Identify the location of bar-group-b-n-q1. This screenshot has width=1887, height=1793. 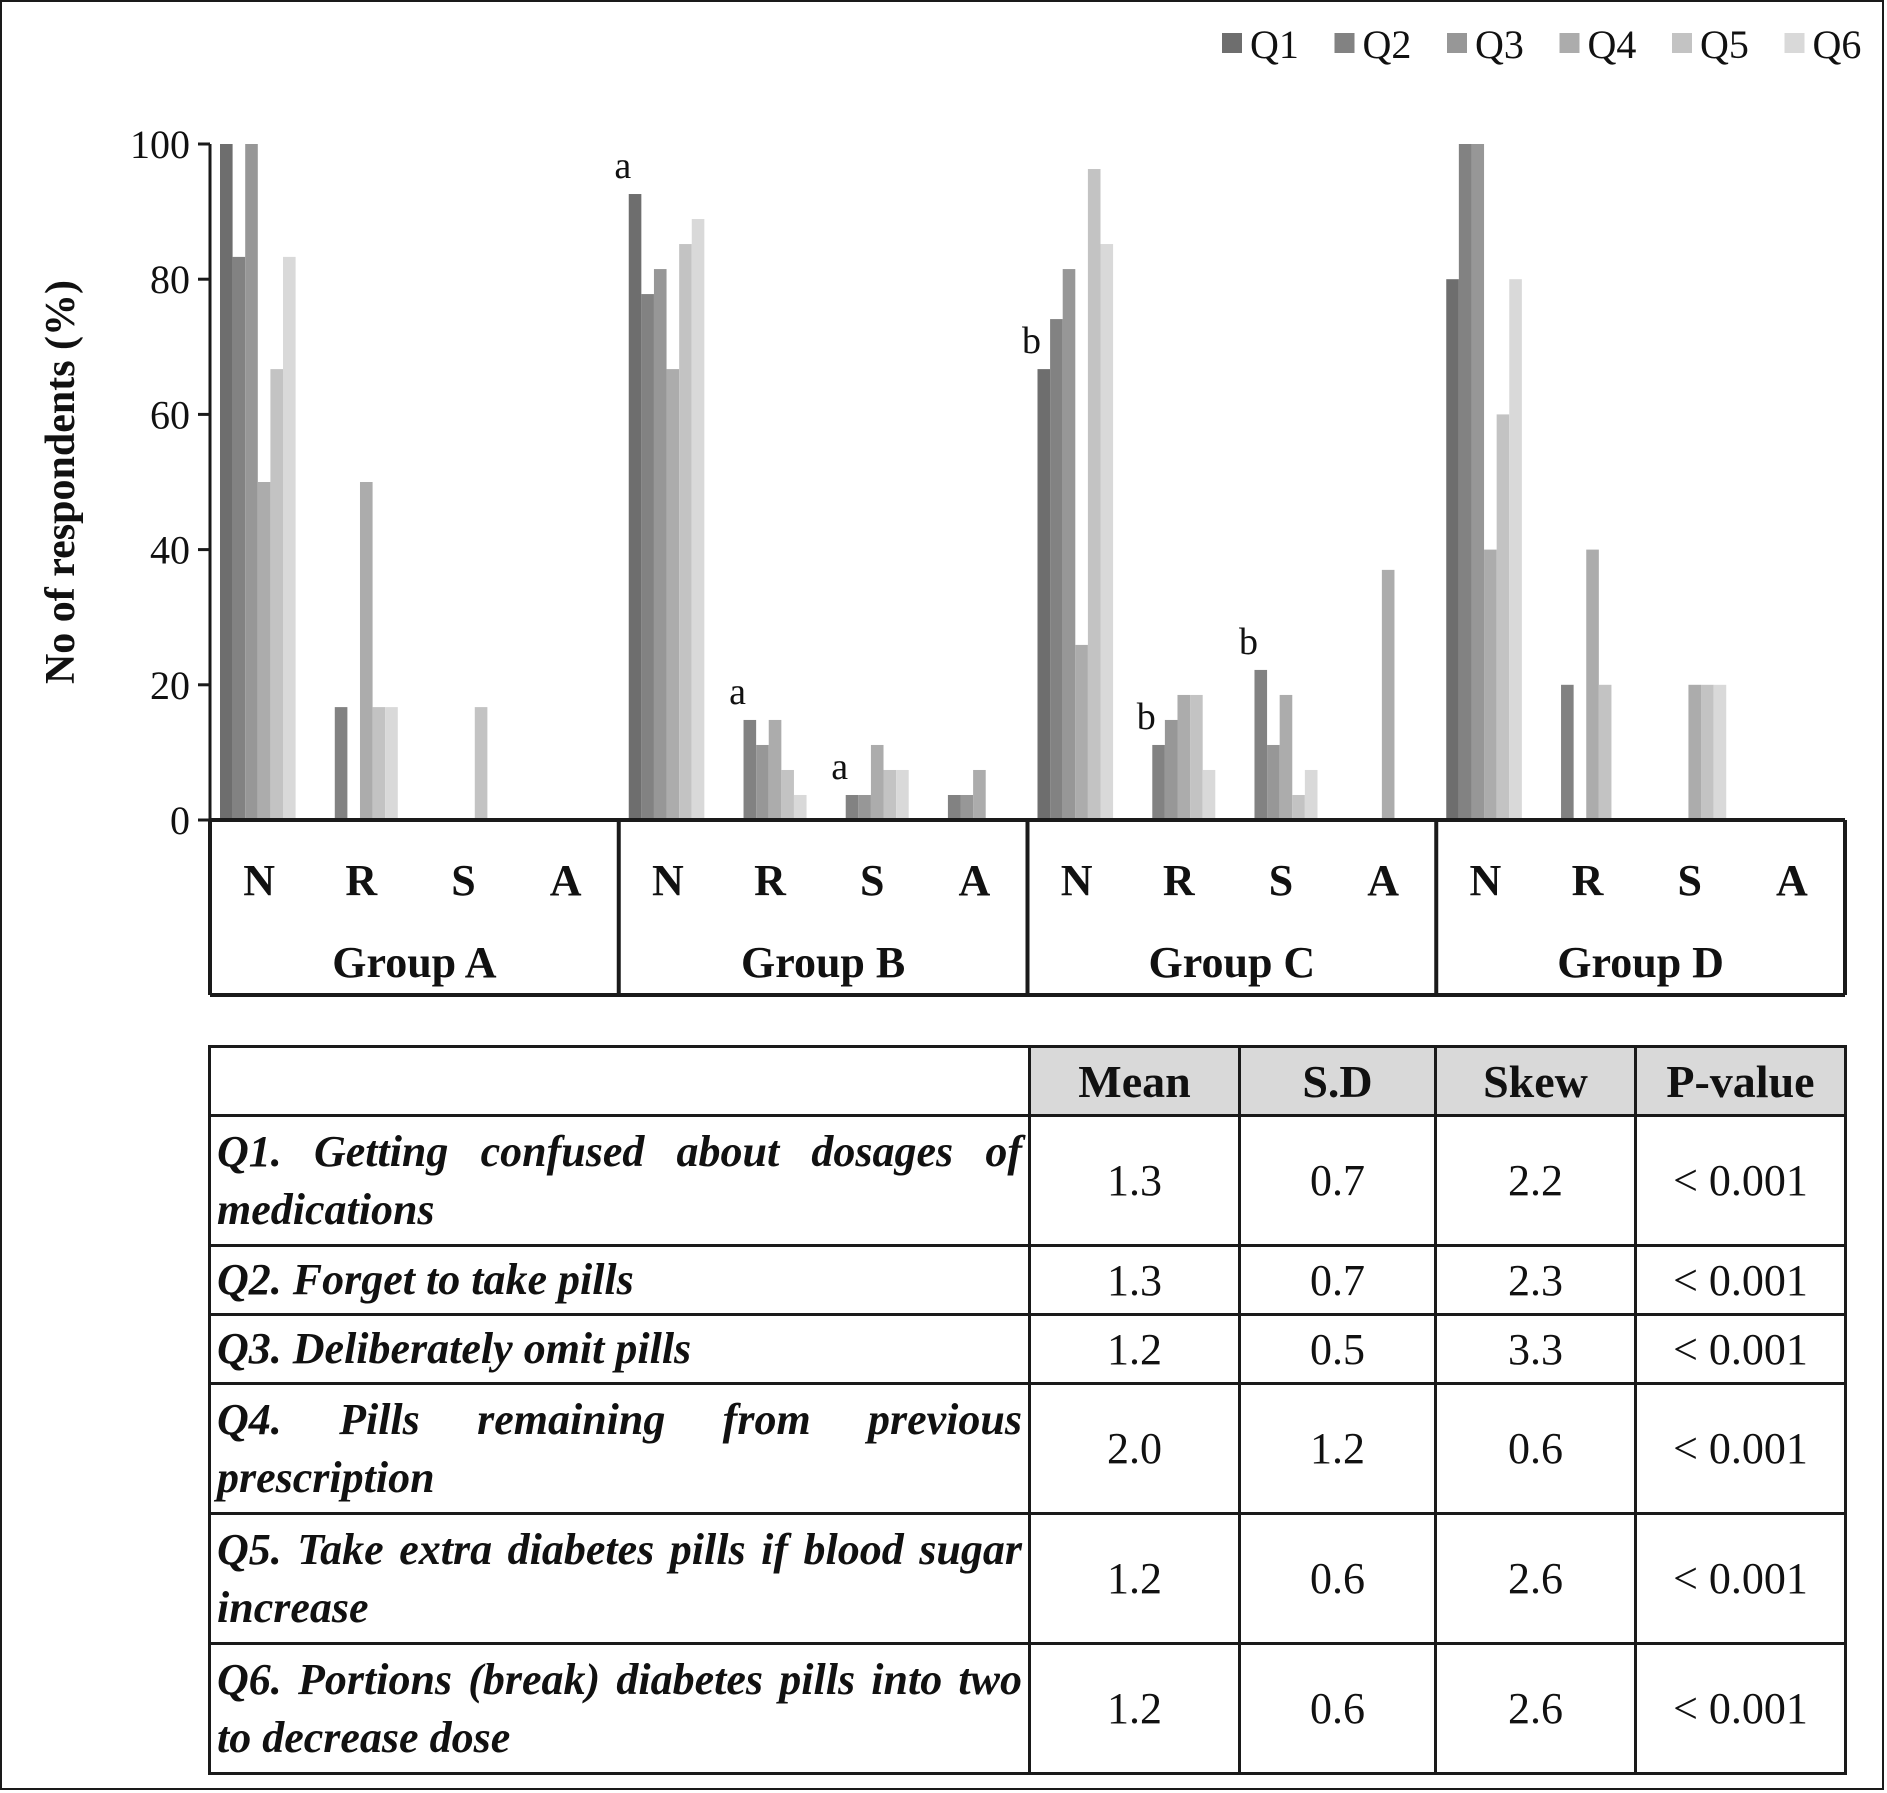
(635, 507).